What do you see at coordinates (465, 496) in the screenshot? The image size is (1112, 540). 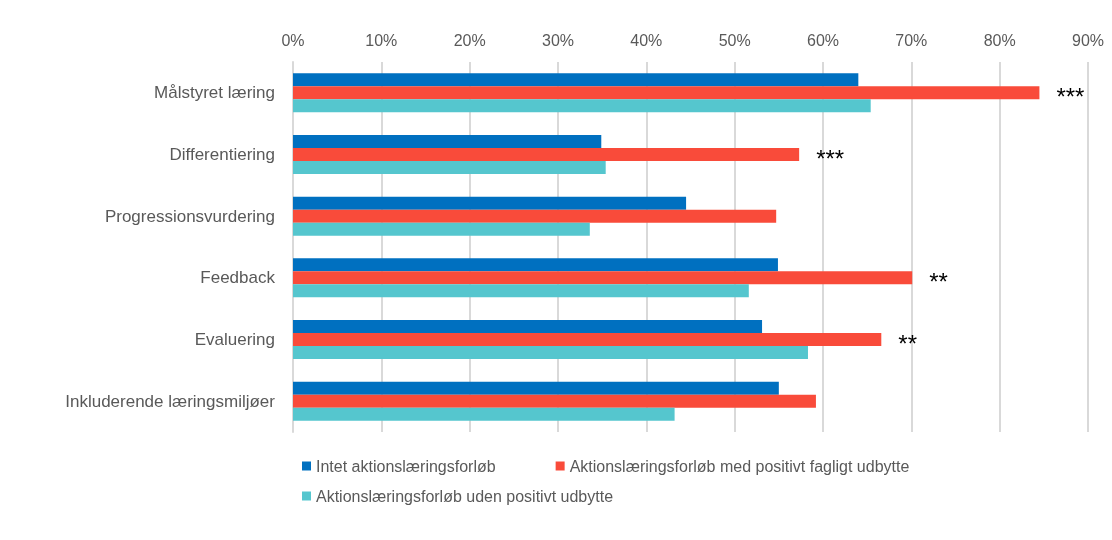 I see `legend-label: Aktionslæringsforløb uden positivt udbytte` at bounding box center [465, 496].